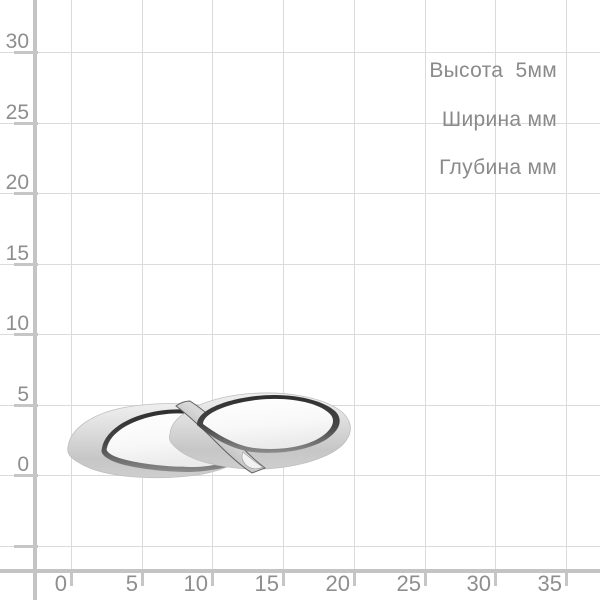 The height and width of the screenshot is (600, 600). What do you see at coordinates (300, 571) in the screenshot?
I see `x-axis-line` at bounding box center [300, 571].